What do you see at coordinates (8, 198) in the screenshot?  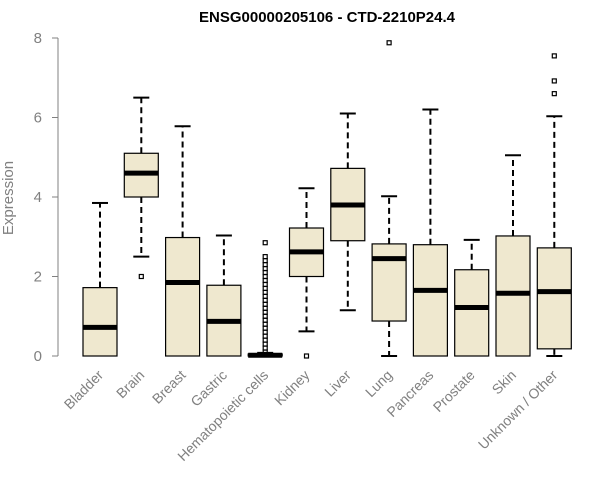 I see `y-axis-label: Expression` at bounding box center [8, 198].